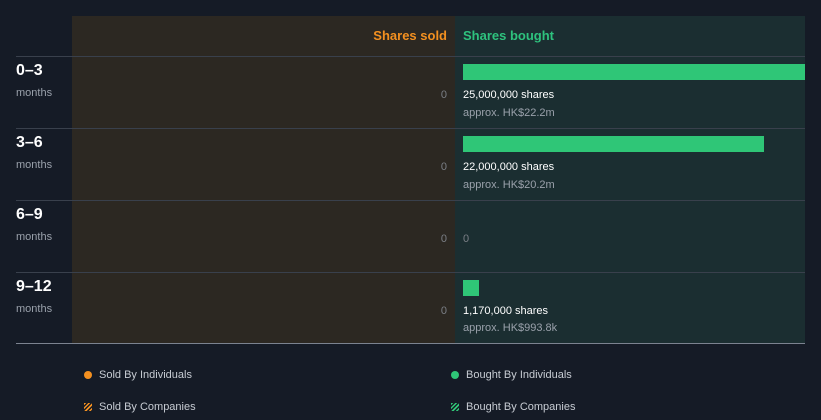 The width and height of the screenshot is (821, 420). I want to click on orange-hatch-icon, so click(88, 407).